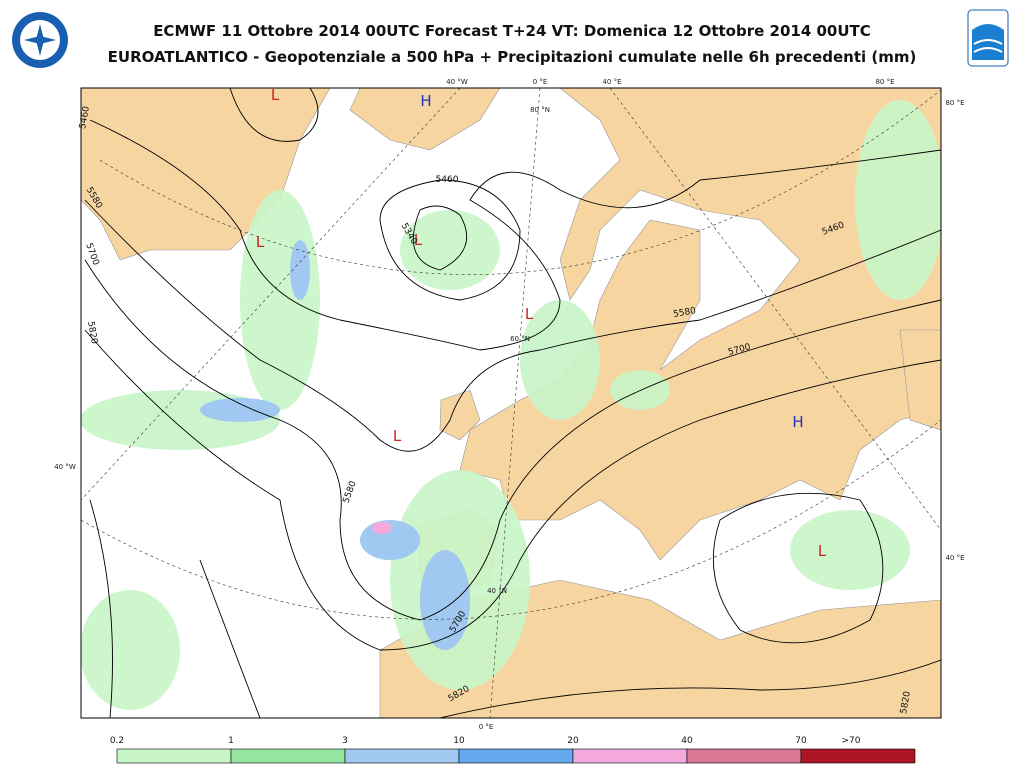  I want to click on coordinate-label: 80 °N, so click(540, 110).